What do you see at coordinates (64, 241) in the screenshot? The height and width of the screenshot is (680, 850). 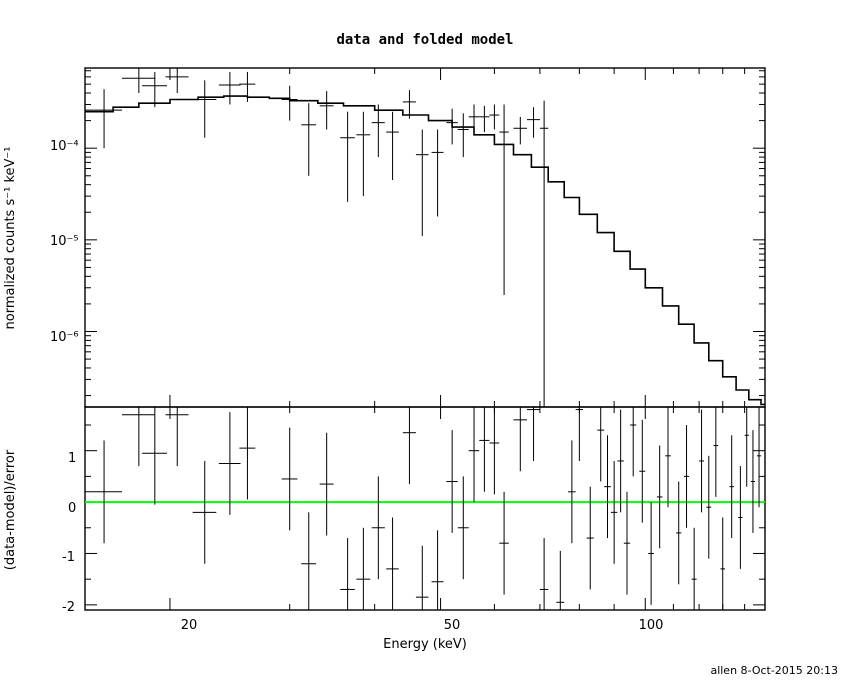 I see `y-tick-label-1e-5: 10⁻⁵` at bounding box center [64, 241].